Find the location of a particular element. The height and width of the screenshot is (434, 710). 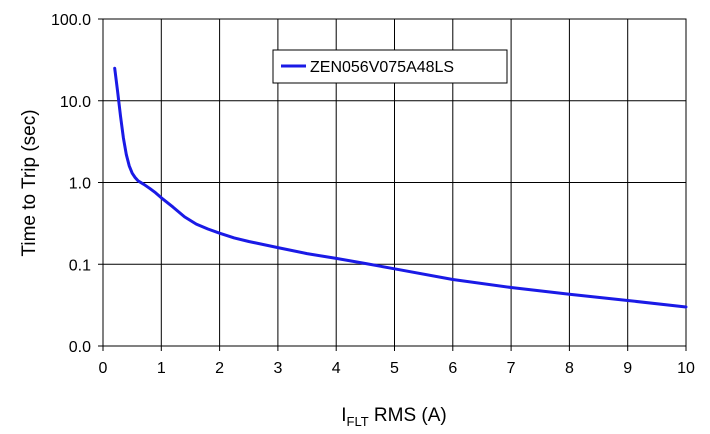

y-tick-label: 0.1 is located at coordinates (80, 265).